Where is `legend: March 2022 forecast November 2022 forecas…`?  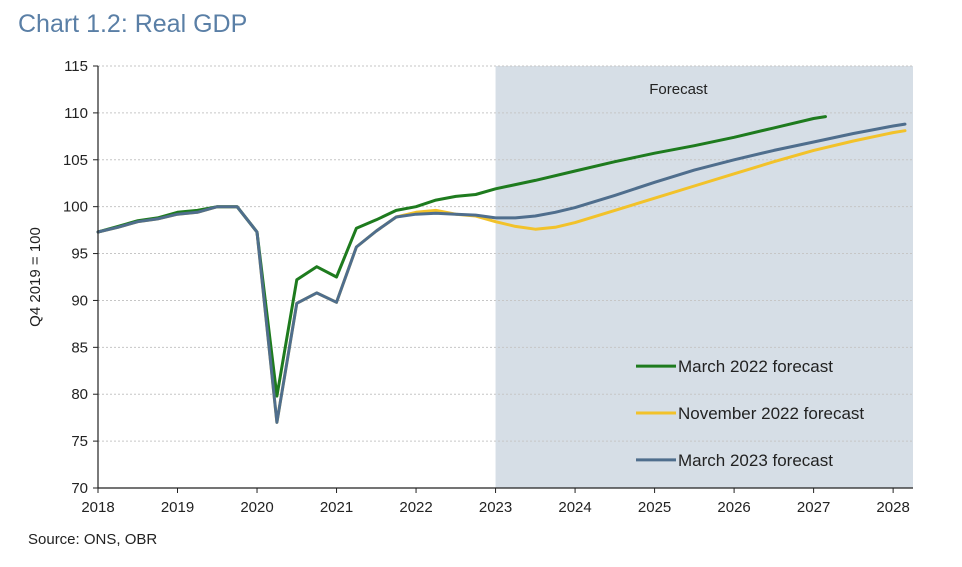 legend: March 2022 forecast November 2022 forecas… is located at coordinates (750, 413).